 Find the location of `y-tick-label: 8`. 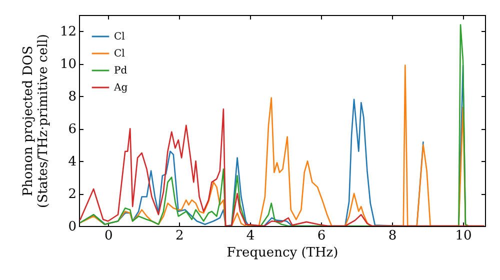

y-tick-label: 8 is located at coordinates (72, 97).